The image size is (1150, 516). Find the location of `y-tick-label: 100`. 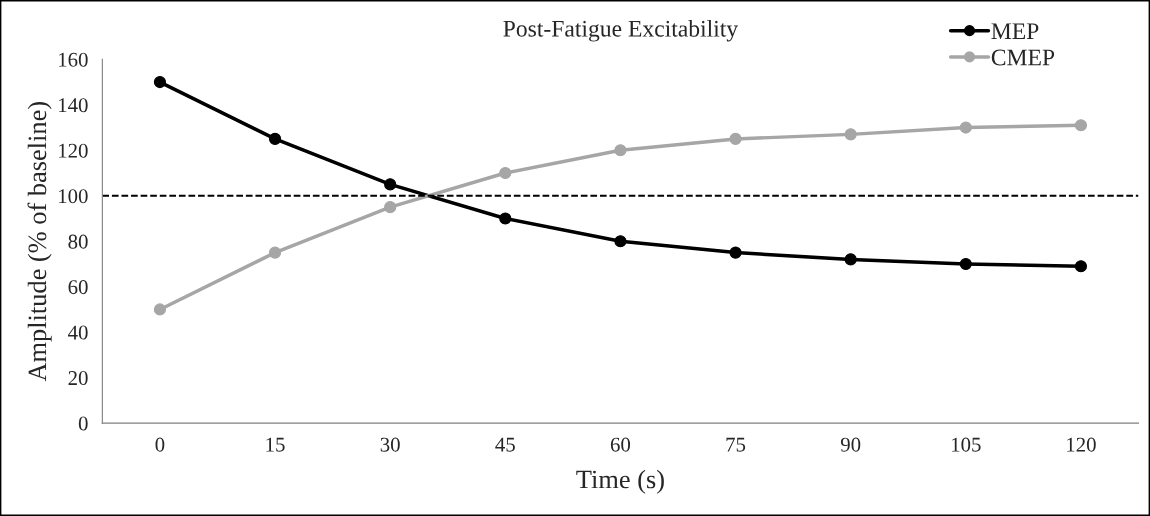

y-tick-label: 100 is located at coordinates (73, 196).